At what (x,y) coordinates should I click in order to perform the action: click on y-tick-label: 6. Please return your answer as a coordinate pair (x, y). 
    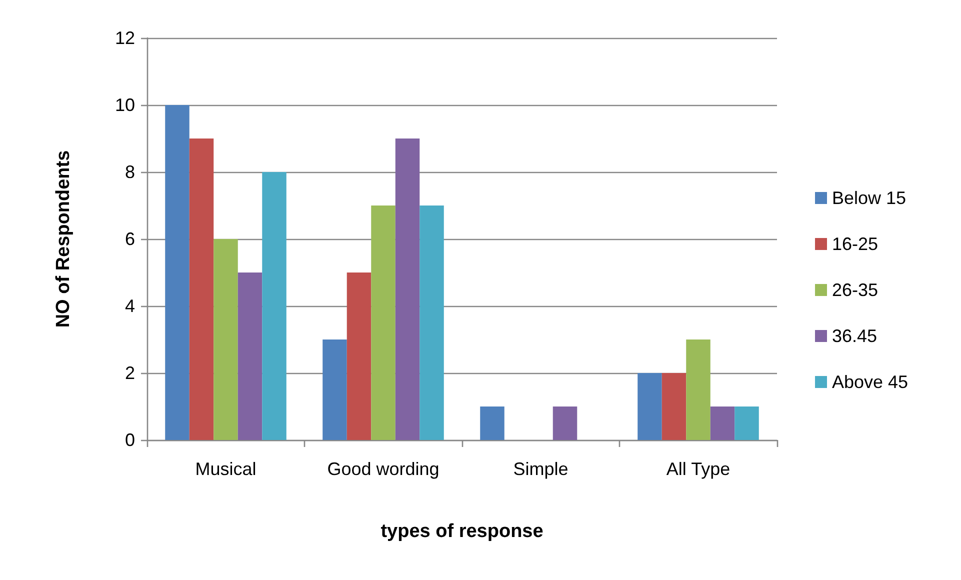
    Looking at the image, I should click on (129, 239).